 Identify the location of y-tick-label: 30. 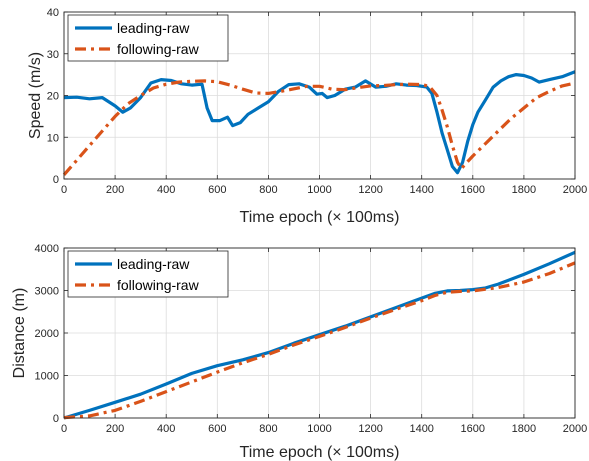
(53, 55).